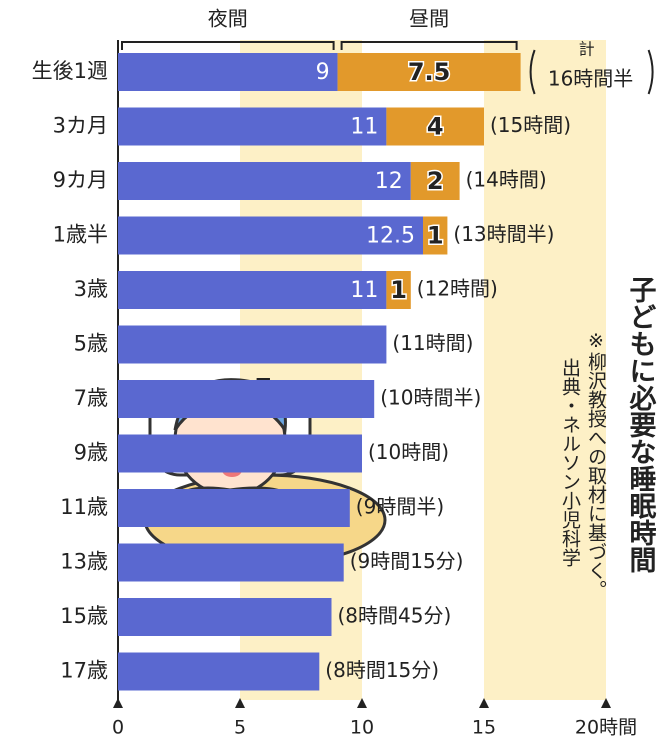 The image size is (668, 750). I want to click on x-tick-label: 5, so click(240, 728).